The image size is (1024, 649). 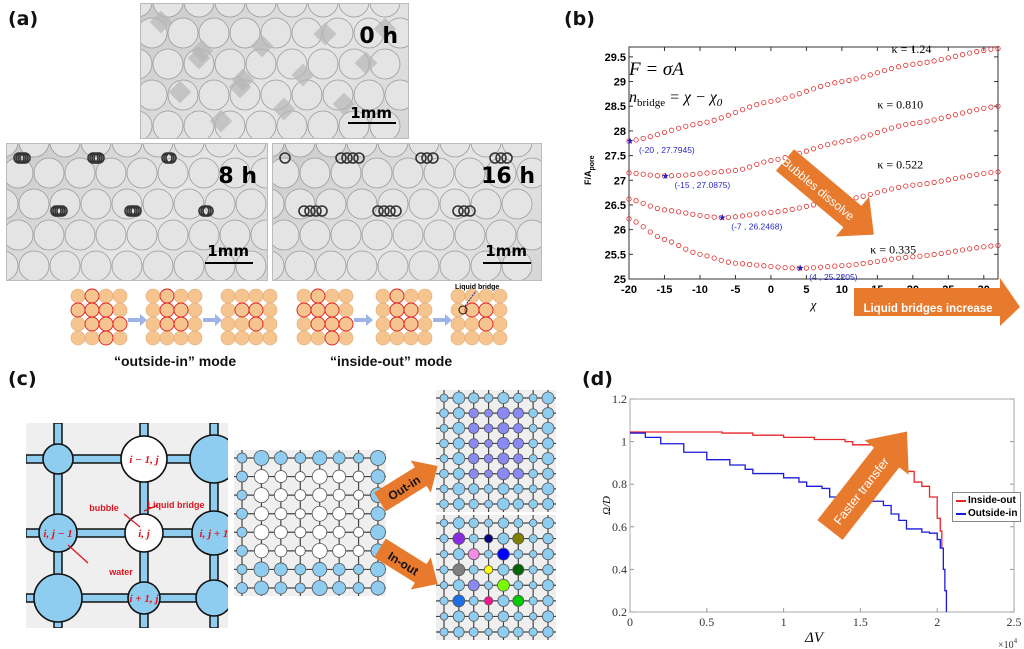 I want to click on equation-subscript-bridge: bridge, so click(x=651, y=103).